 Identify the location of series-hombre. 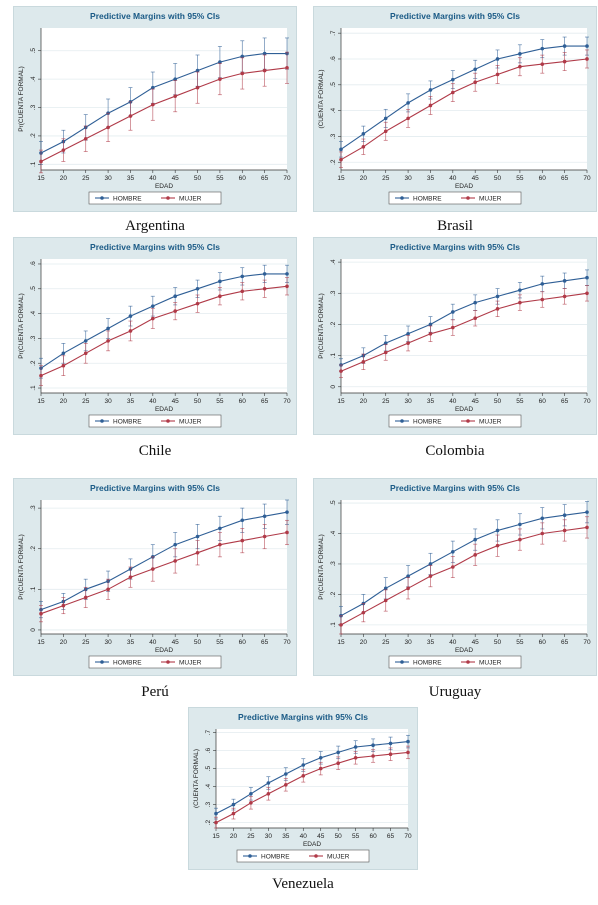
(464, 563).